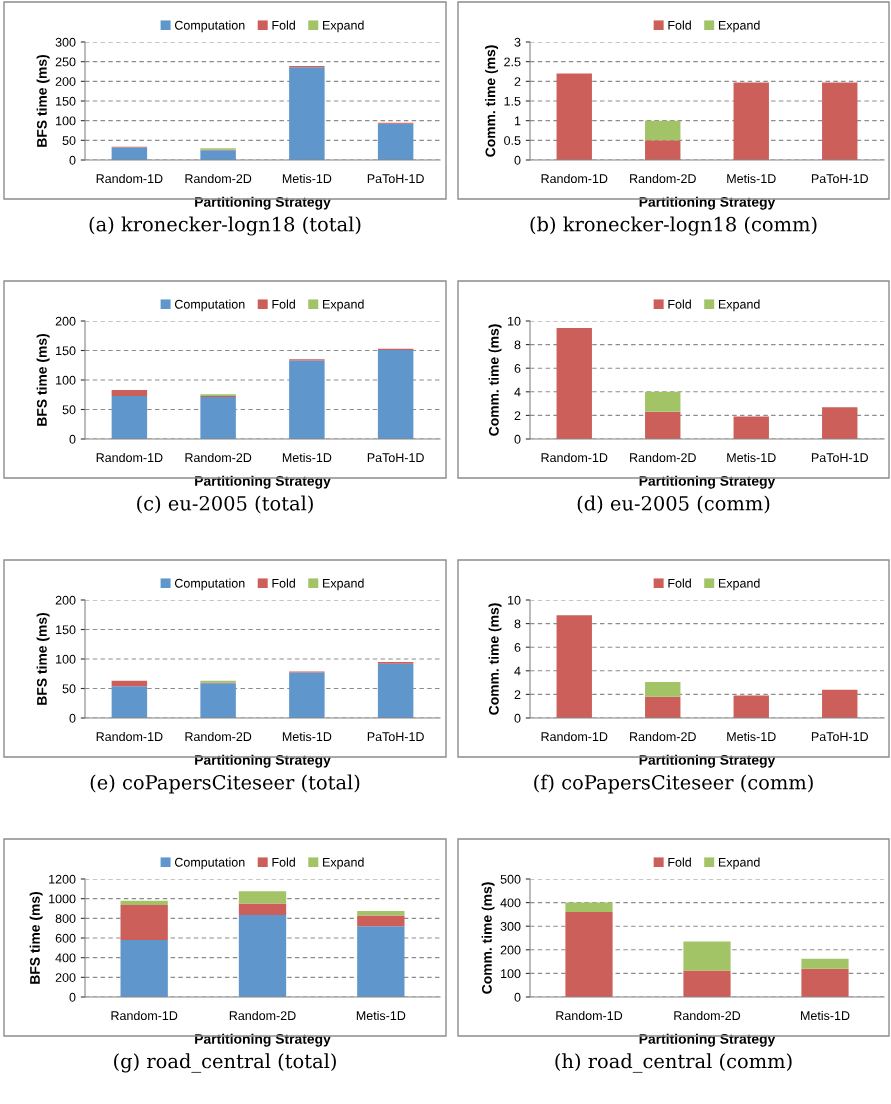 The height and width of the screenshot is (1104, 891). What do you see at coordinates (62, 899) in the screenshot?
I see `y-tick-label: 1000` at bounding box center [62, 899].